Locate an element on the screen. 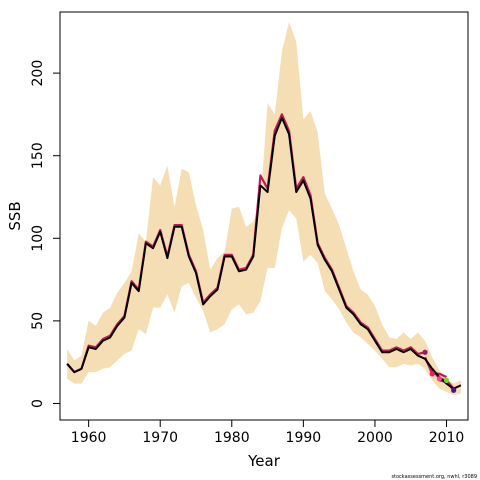 This screenshot has height=480, width=480. x-tick-label: 2000 is located at coordinates (375, 438).